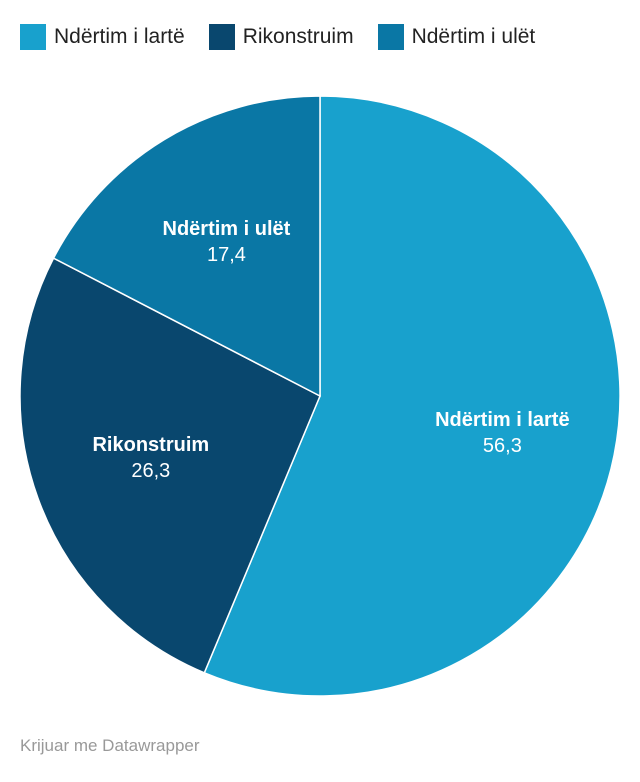 Image resolution: width=640 pixels, height=782 pixels. Describe the element at coordinates (151, 444) in the screenshot. I see `slice-name: Rikonstruim` at that location.